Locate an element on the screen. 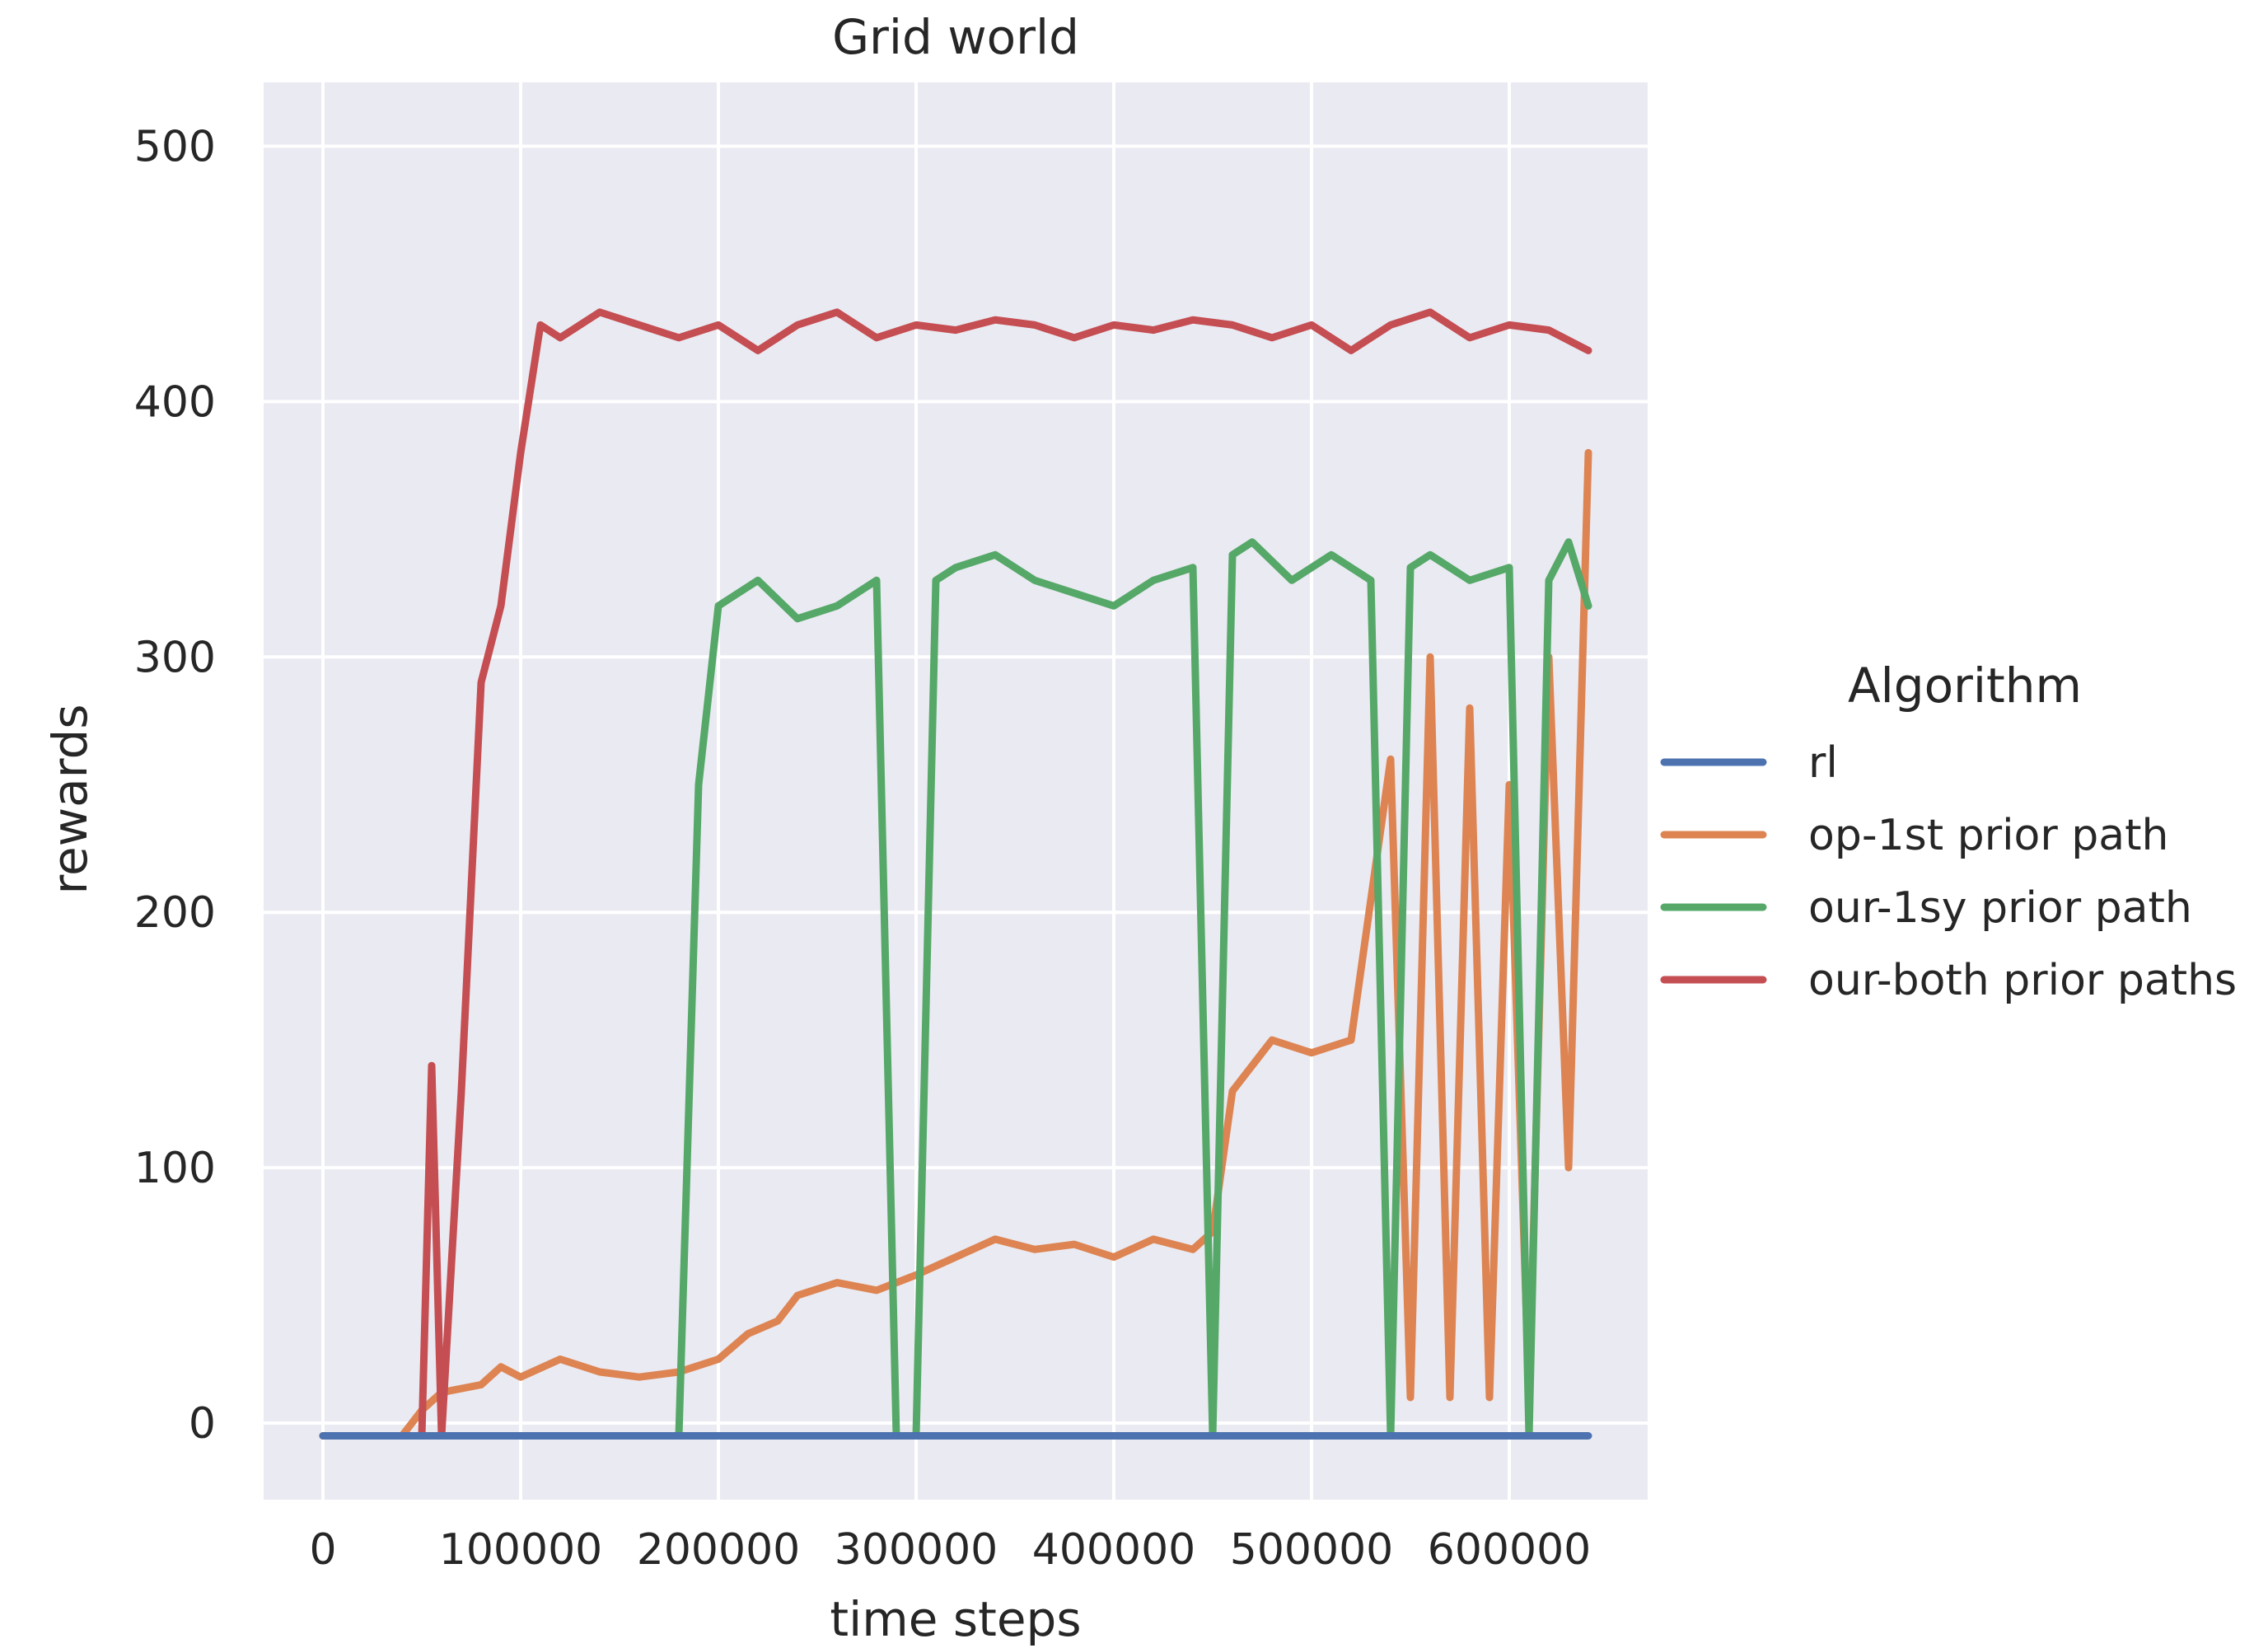 This screenshot has width=2268, height=1648. x-tick-label: 300000 is located at coordinates (916, 1550).